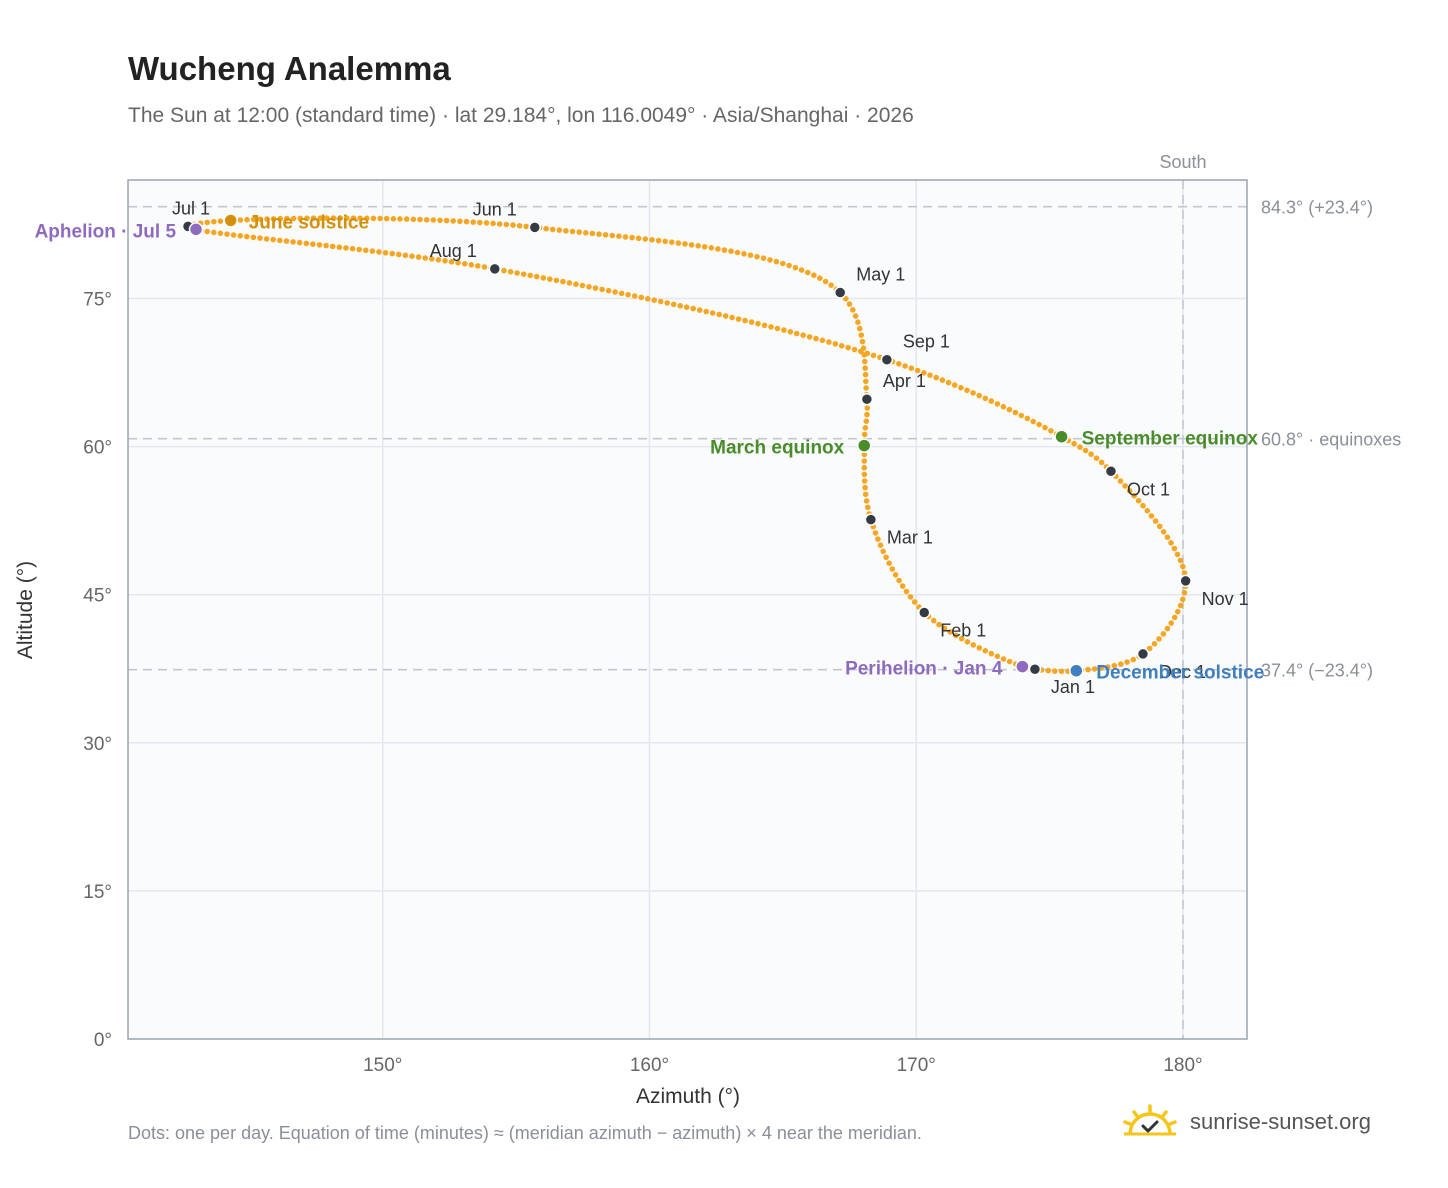 This screenshot has width=1448, height=1188. Describe the element at coordinates (904, 381) in the screenshot. I see `month-marker-label: Apr 1` at that location.